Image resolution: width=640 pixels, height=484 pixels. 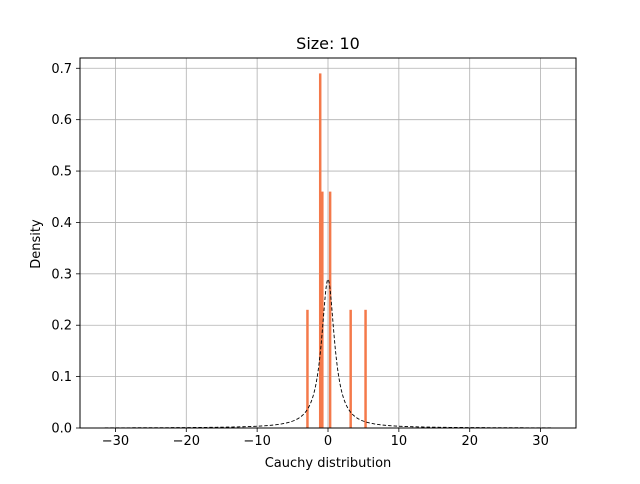 What do you see at coordinates (328, 463) in the screenshot?
I see `x-axis-label: Cauchy distribution` at bounding box center [328, 463].